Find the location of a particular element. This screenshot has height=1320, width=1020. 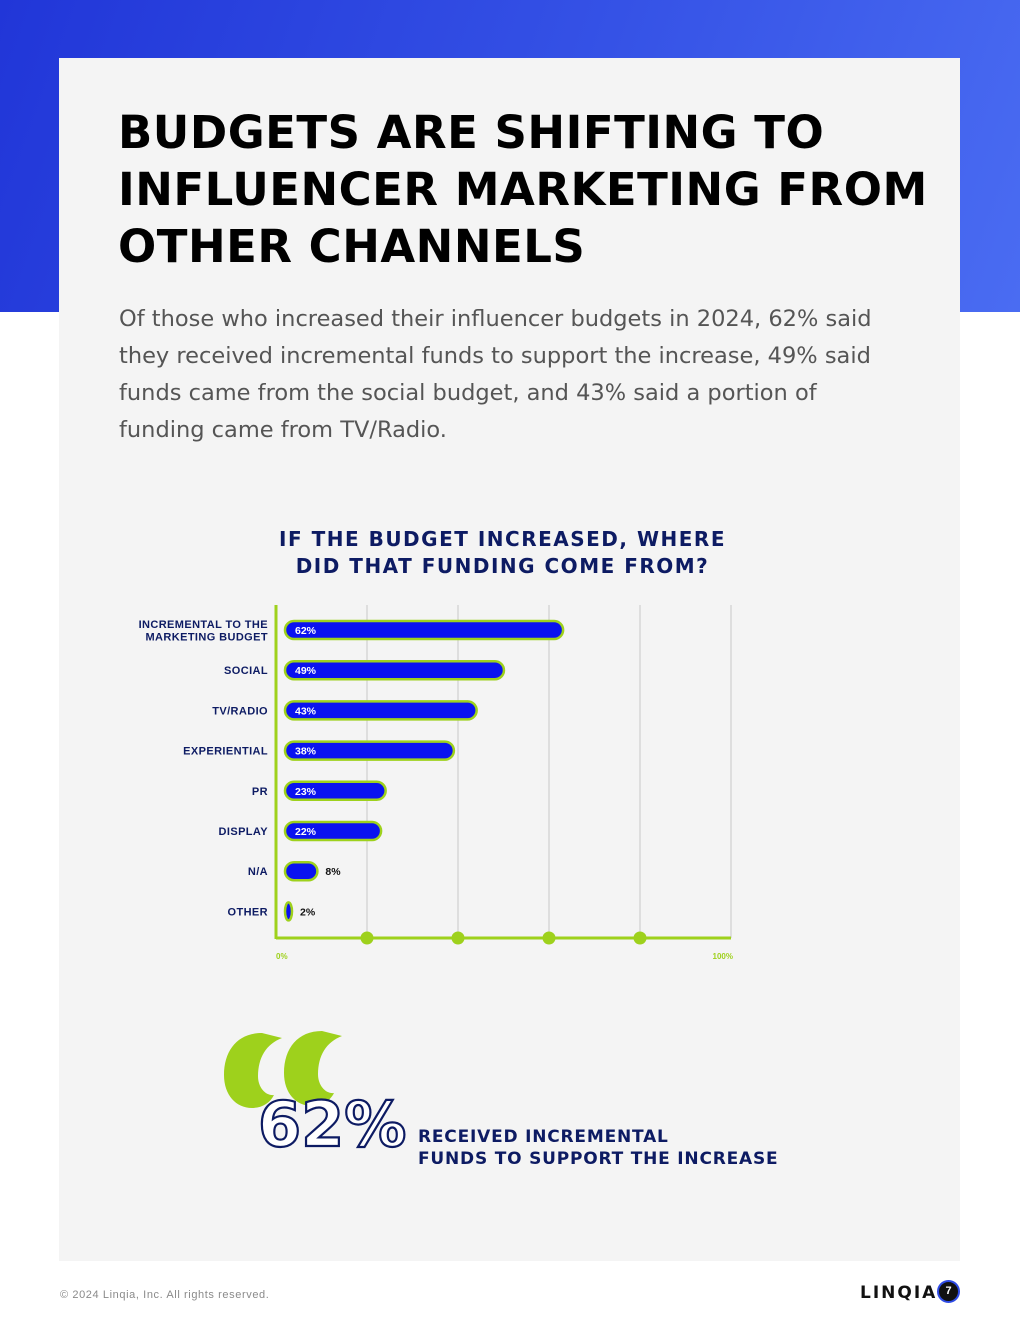

category-label: N/A is located at coordinates (258, 872).